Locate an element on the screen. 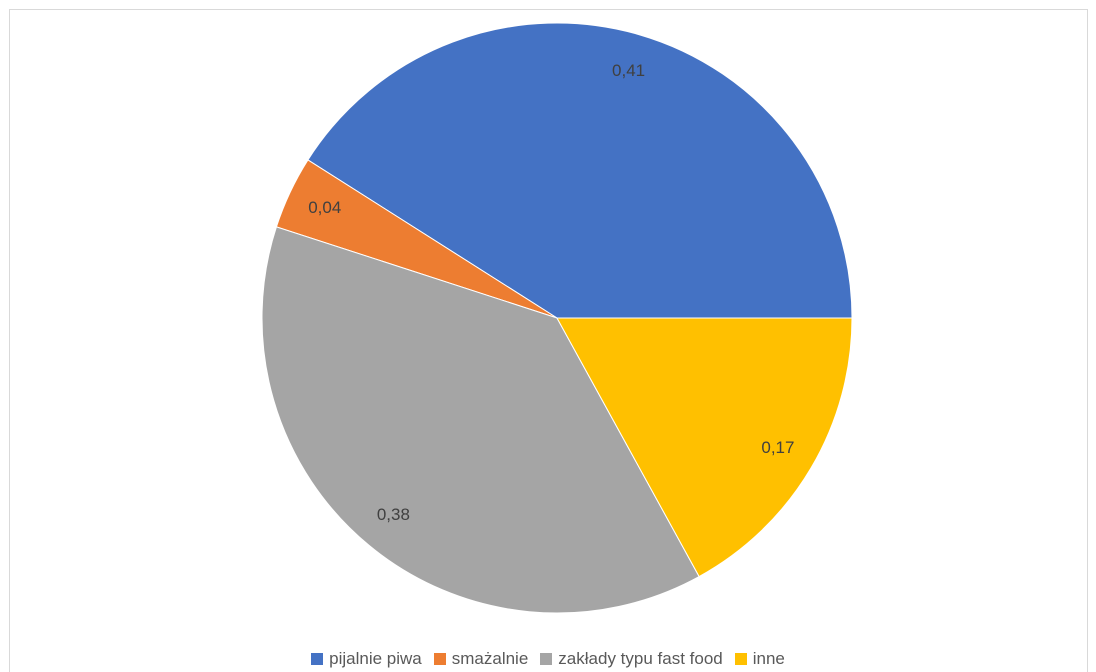 The image size is (1096, 672). data-label: 0,38 is located at coordinates (393, 514).